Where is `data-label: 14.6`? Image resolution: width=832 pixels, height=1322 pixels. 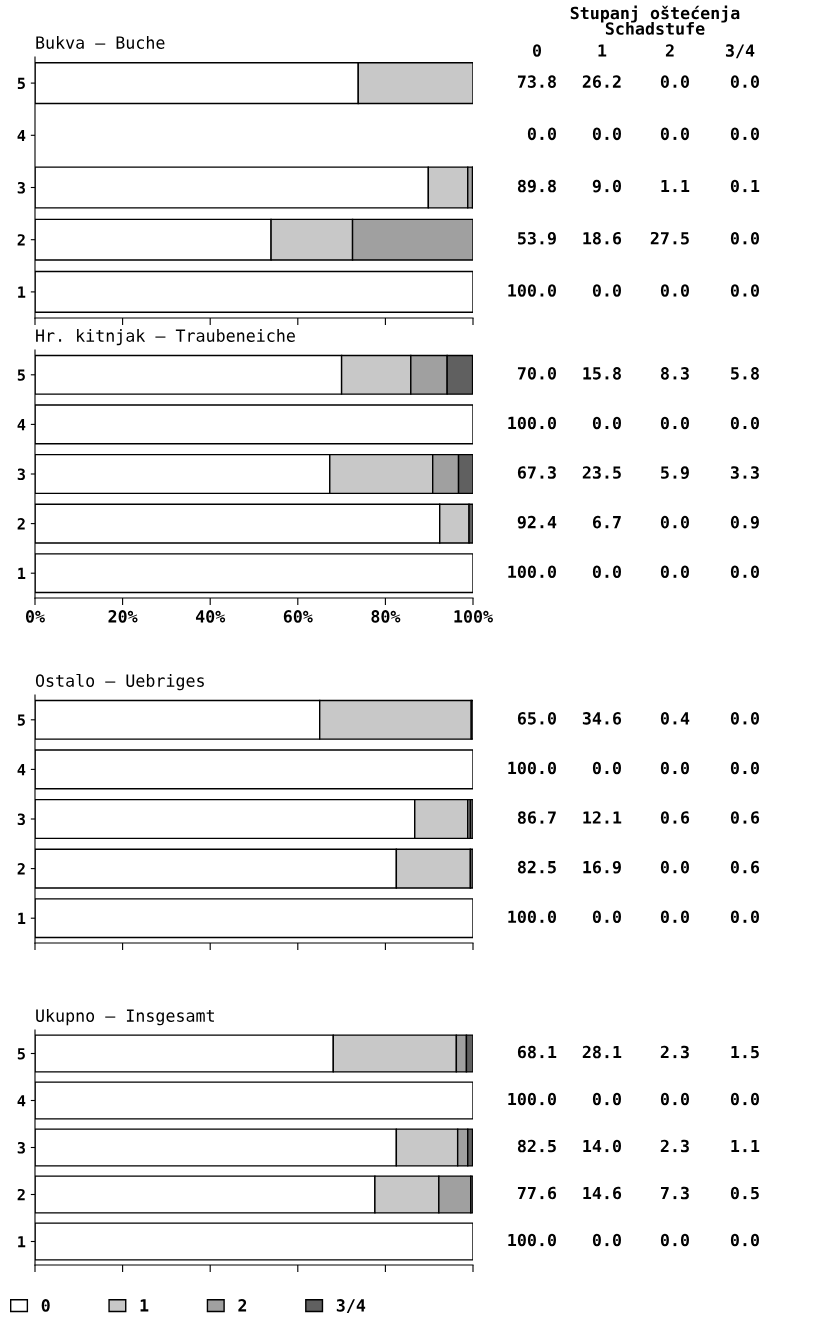
data-label: 14.6 is located at coordinates (602, 1193).